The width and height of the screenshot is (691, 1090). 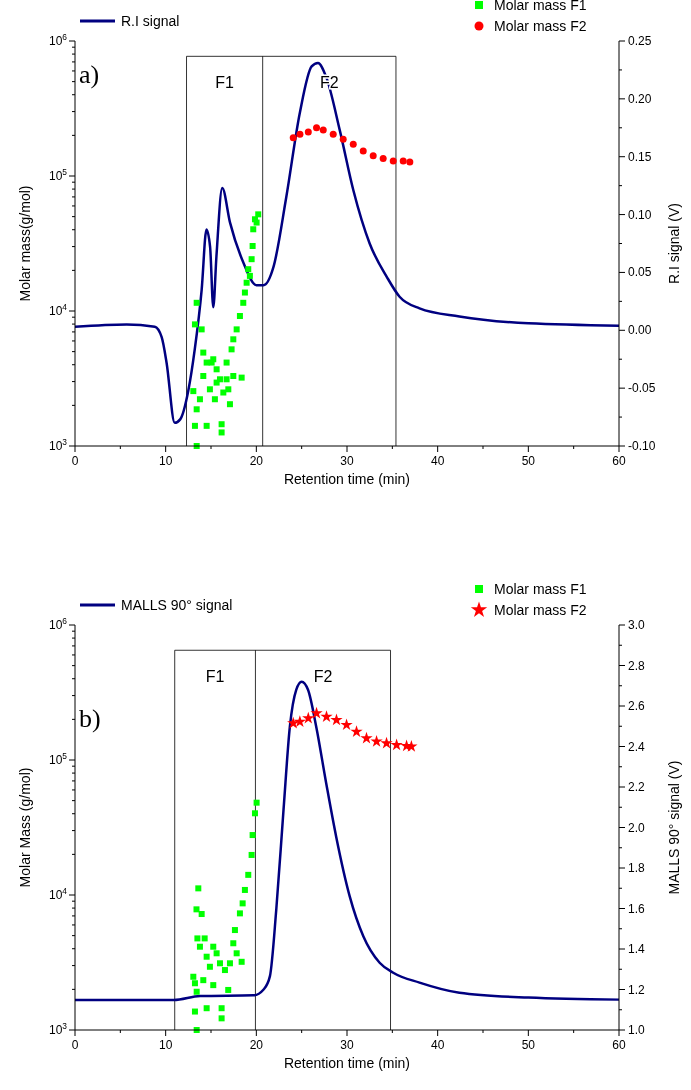 I want to click on x-axis-title: Retention time (min), so click(x=347, y=479).